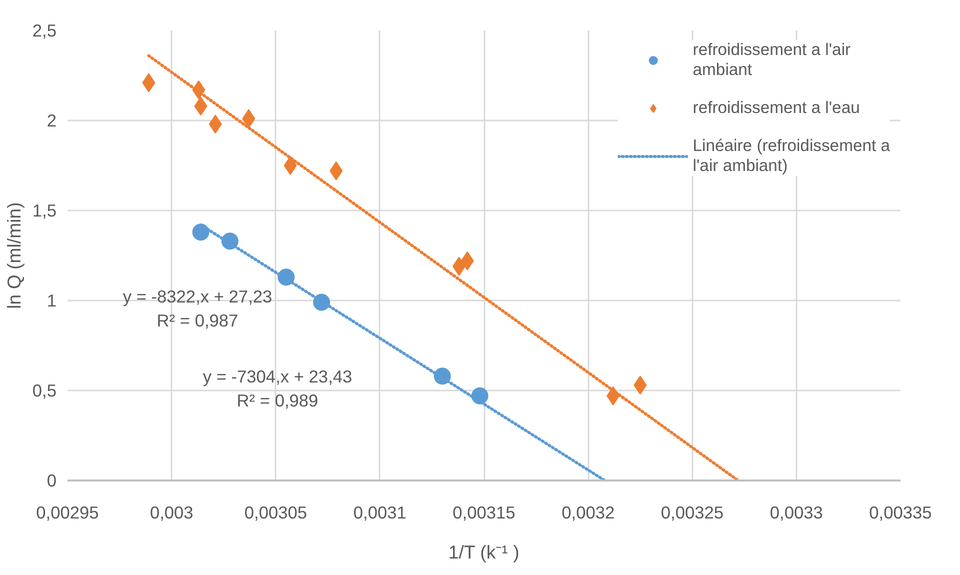  Describe the element at coordinates (13, 255) in the screenshot. I see `y-axis-title: ln Q (ml/min)` at that location.